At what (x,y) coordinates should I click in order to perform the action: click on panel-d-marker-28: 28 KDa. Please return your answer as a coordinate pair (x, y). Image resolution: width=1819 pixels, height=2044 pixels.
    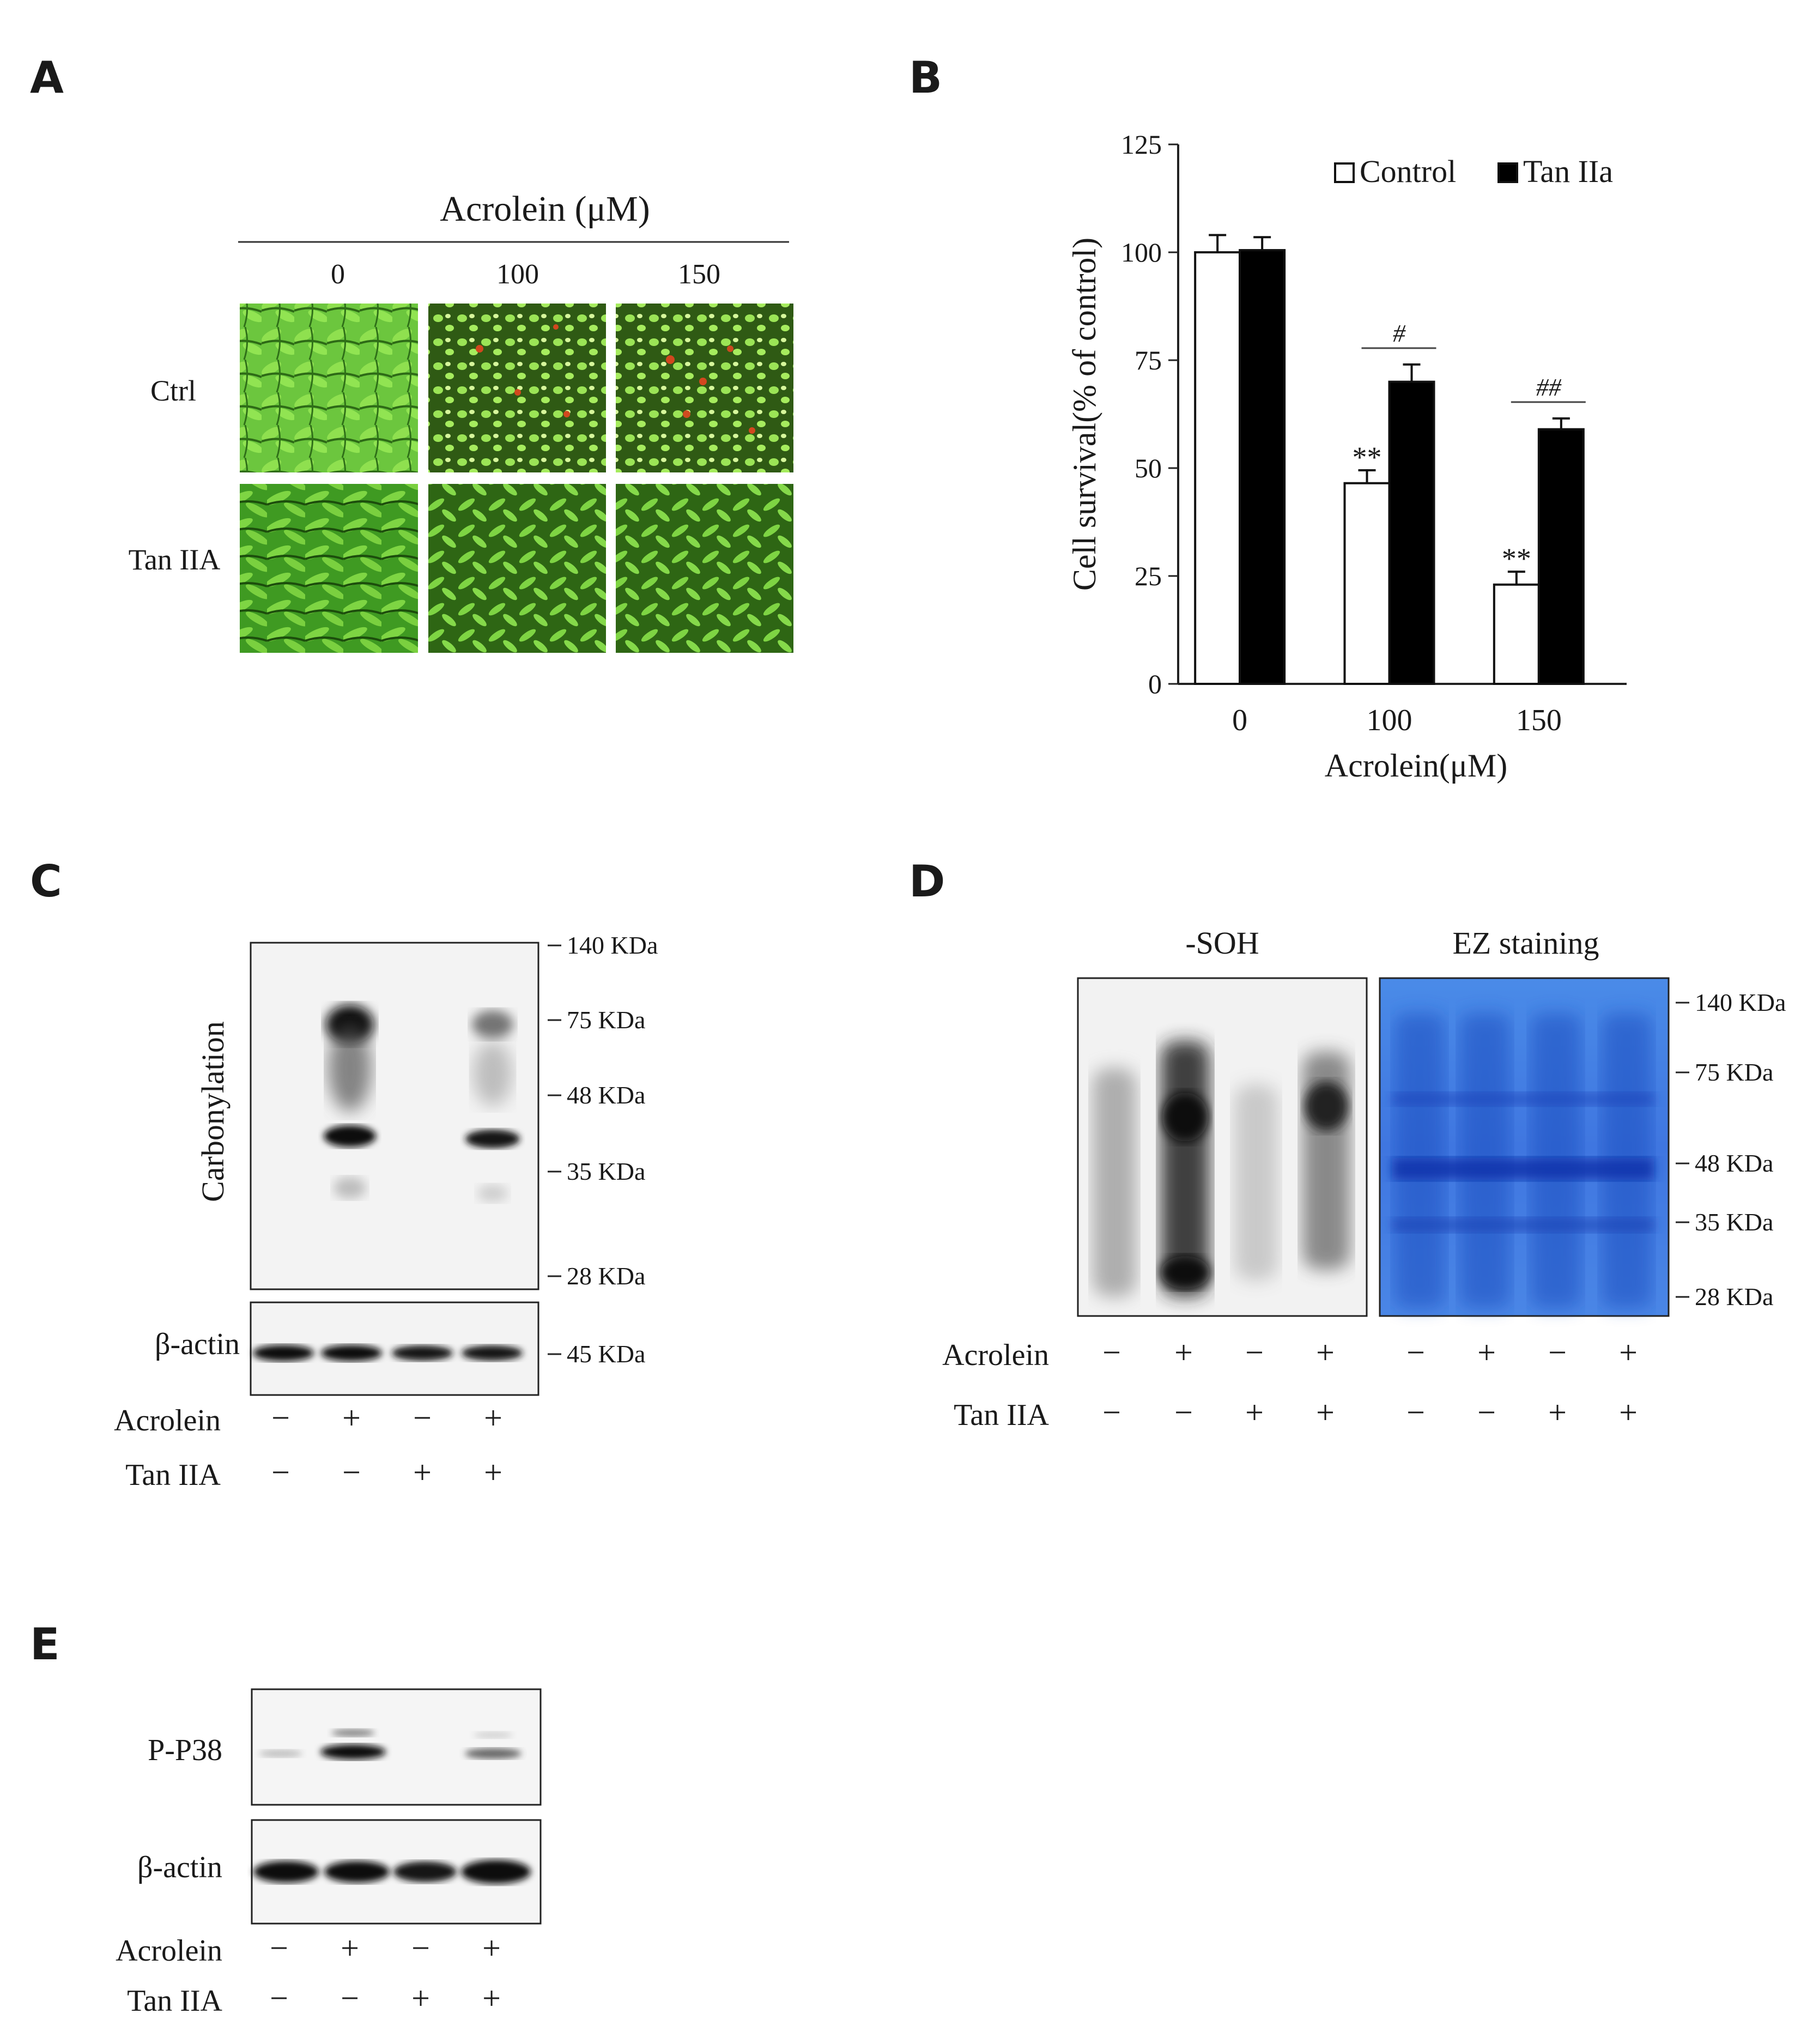
    Looking at the image, I should click on (1734, 1297).